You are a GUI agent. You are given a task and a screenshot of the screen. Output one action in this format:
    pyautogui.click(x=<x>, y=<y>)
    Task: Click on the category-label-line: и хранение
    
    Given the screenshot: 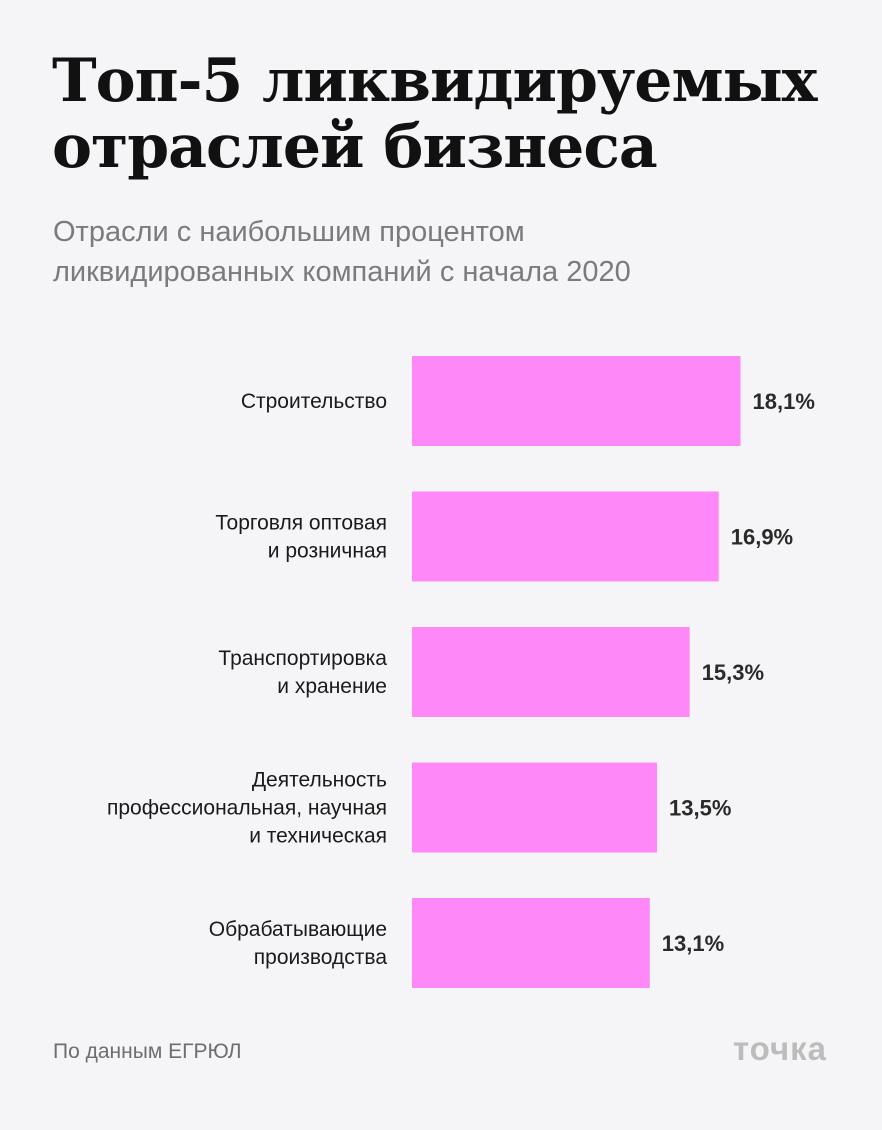 What is the action you would take?
    pyautogui.click(x=332, y=686)
    